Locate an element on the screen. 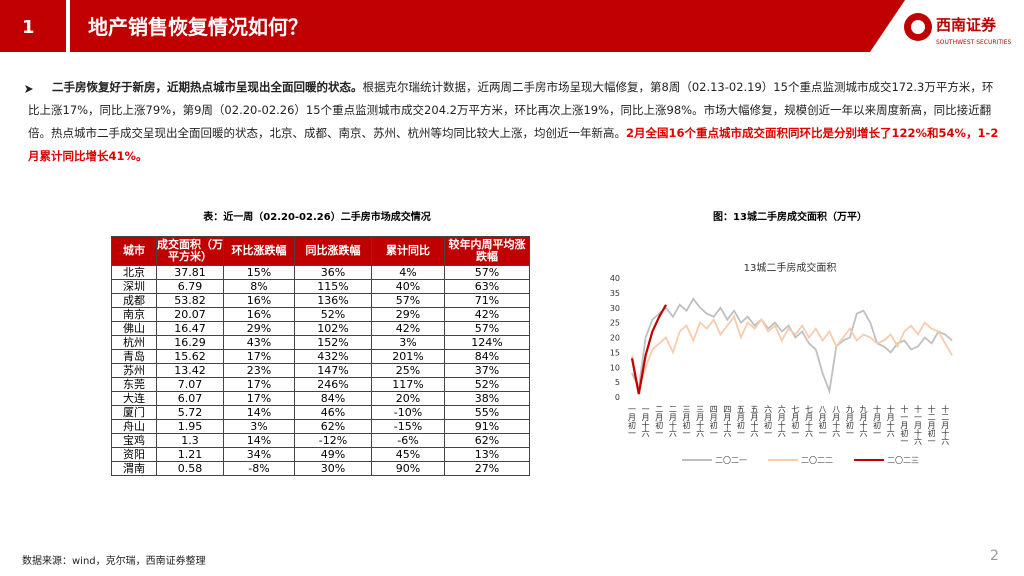 Image resolution: width=1024 pixels, height=576 pixels. cell: 15.62 is located at coordinates (190, 356).